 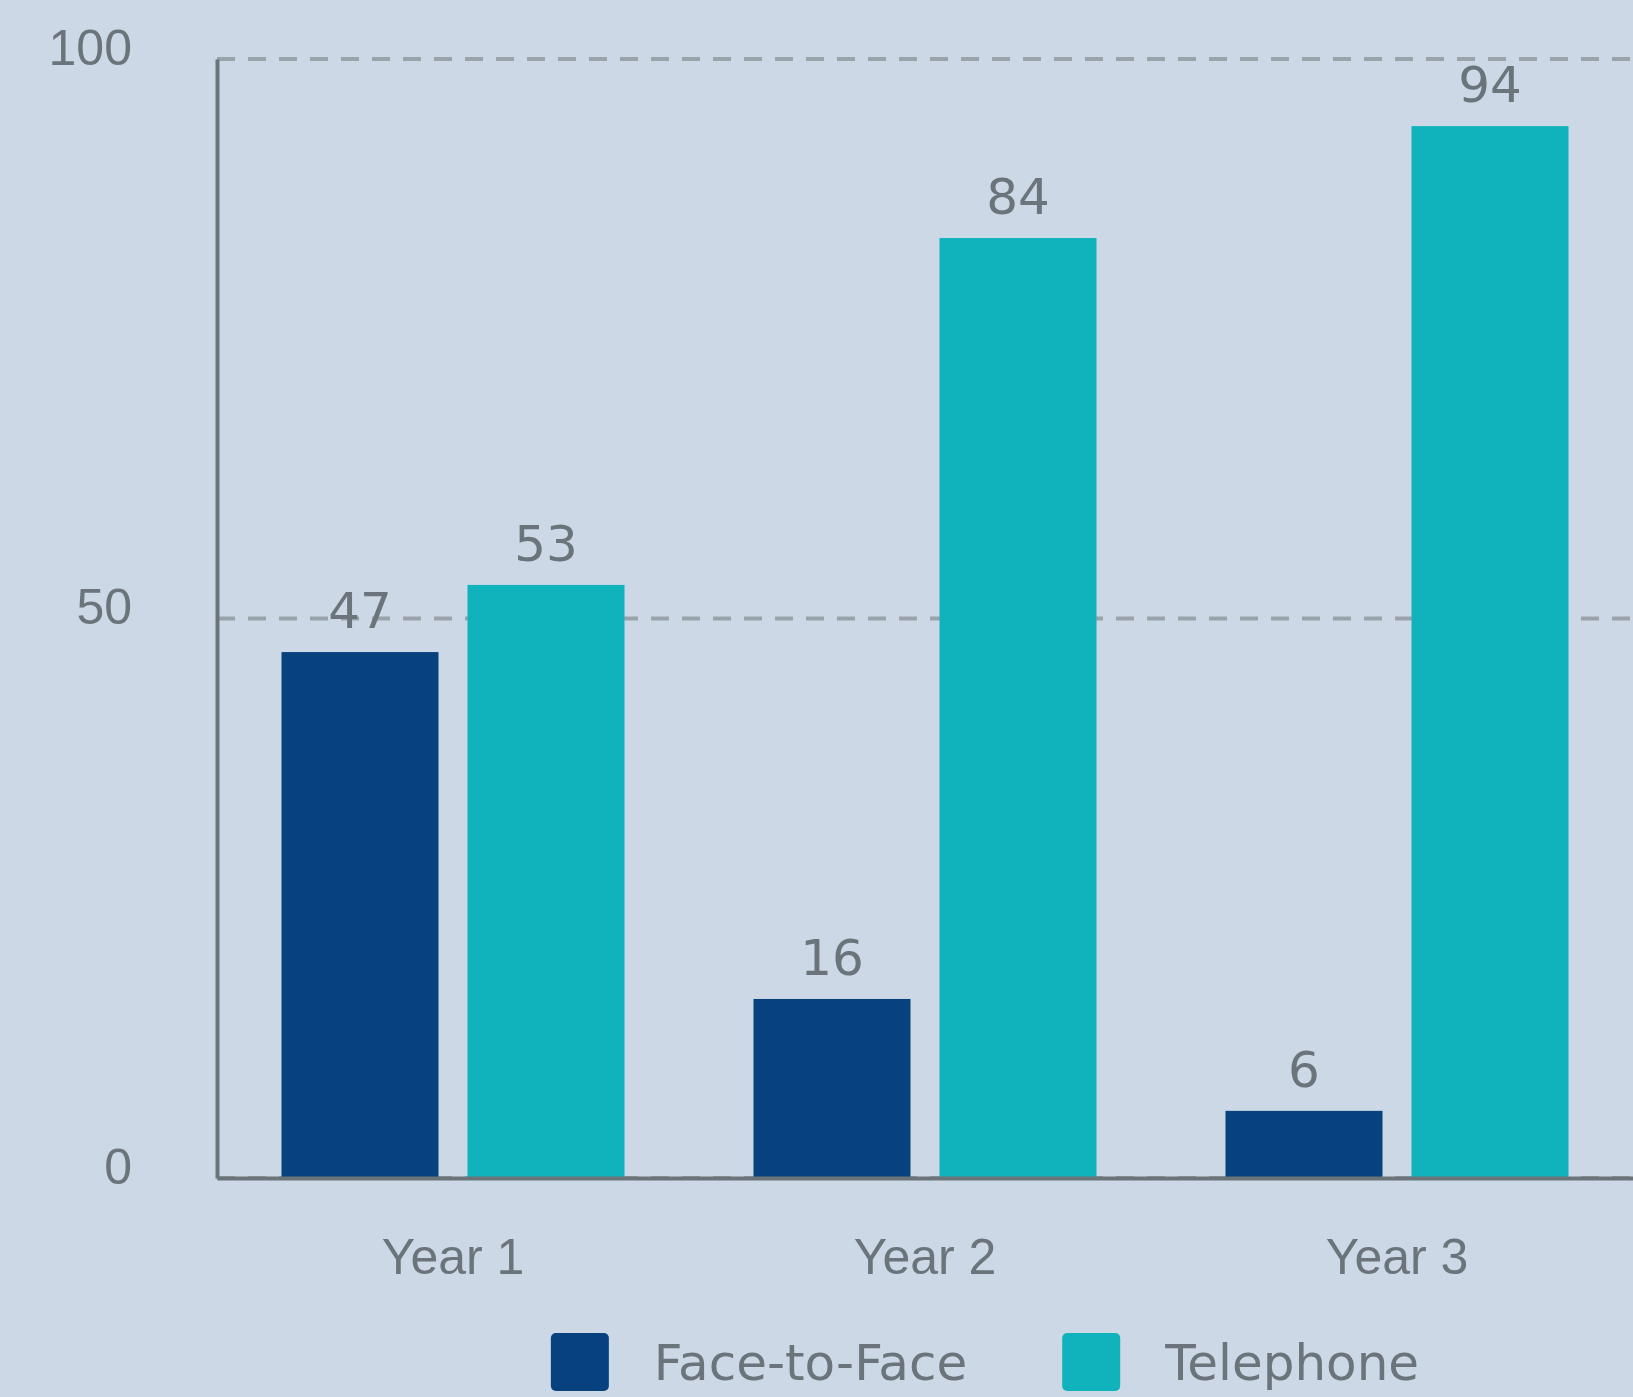 I want to click on y-tick-label: 0, so click(x=118, y=1166).